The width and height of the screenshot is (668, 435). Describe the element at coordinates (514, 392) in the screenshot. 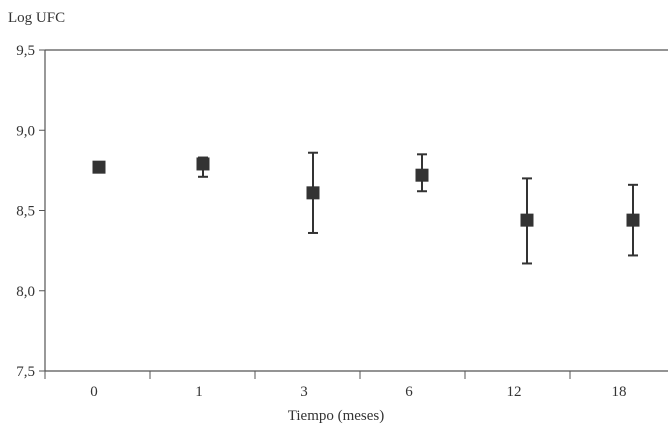

I see `x-tick-label: 12` at that location.